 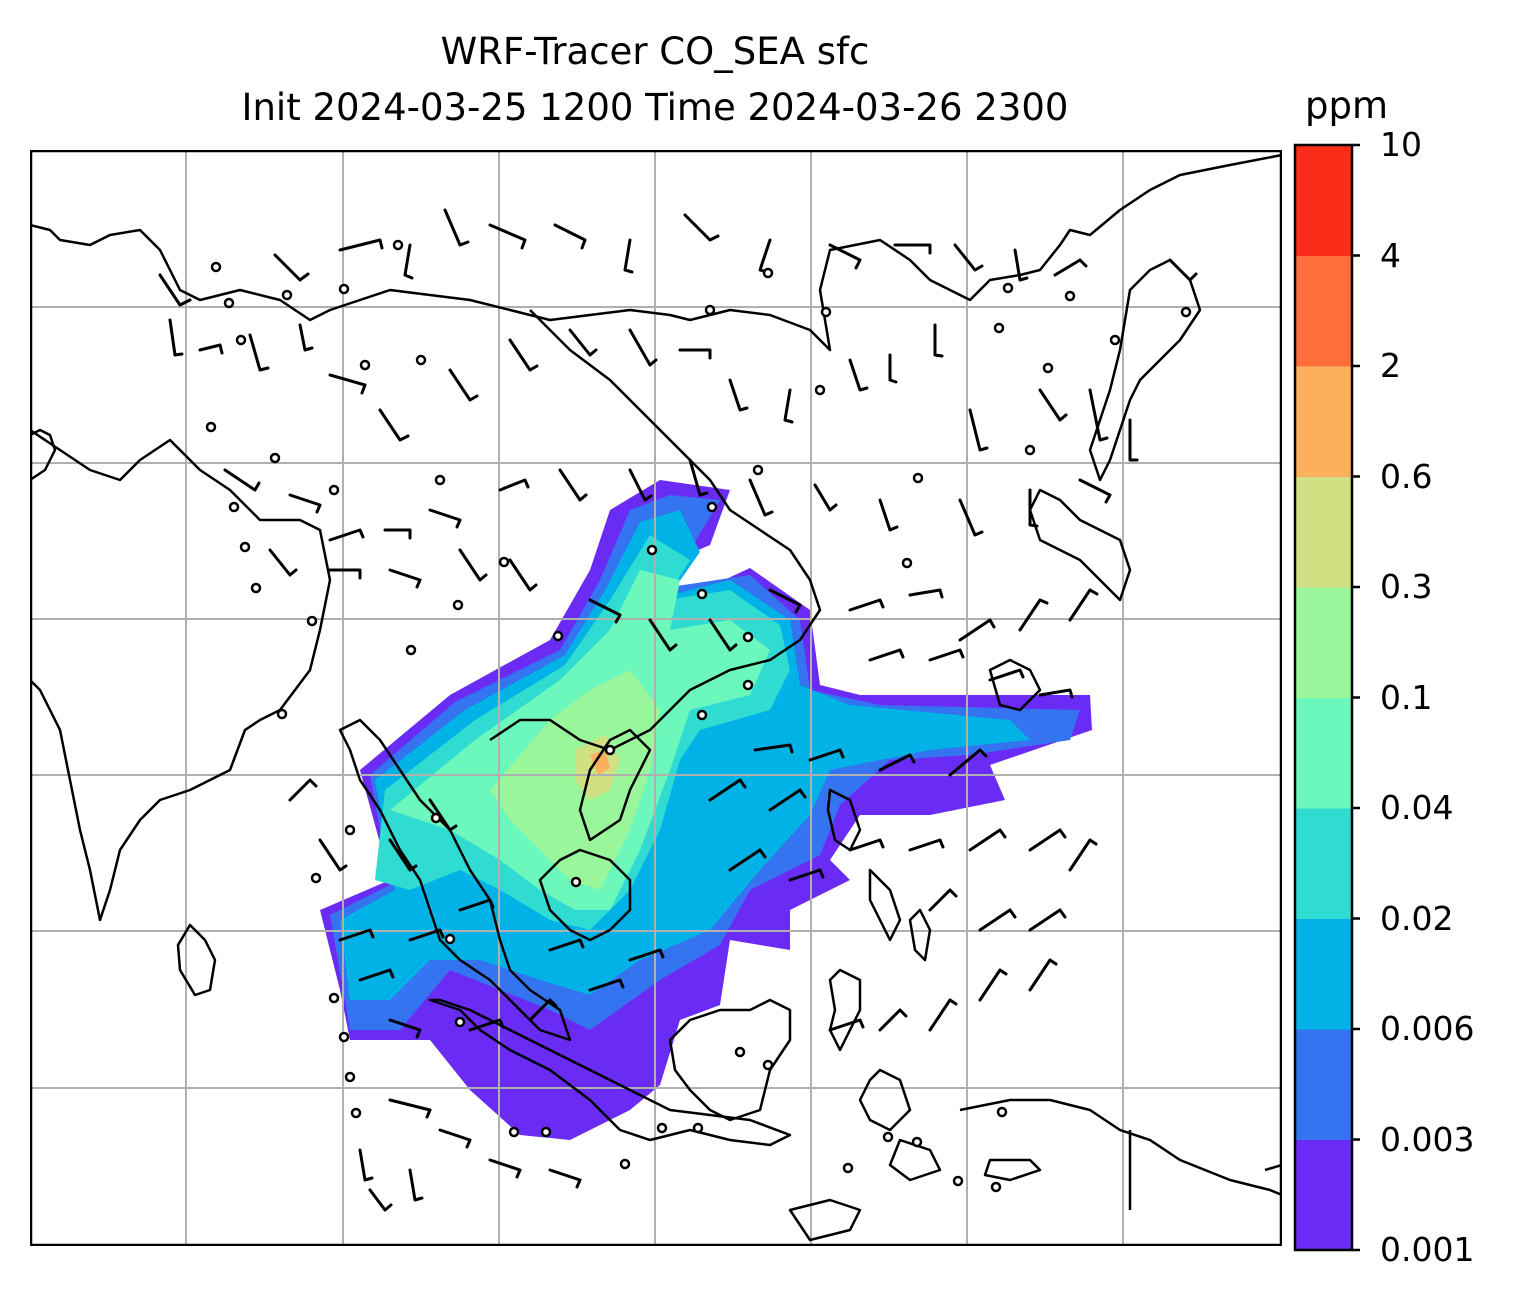 What do you see at coordinates (1406, 476) in the screenshot?
I see `colorbar-tick-label: 0.6` at bounding box center [1406, 476].